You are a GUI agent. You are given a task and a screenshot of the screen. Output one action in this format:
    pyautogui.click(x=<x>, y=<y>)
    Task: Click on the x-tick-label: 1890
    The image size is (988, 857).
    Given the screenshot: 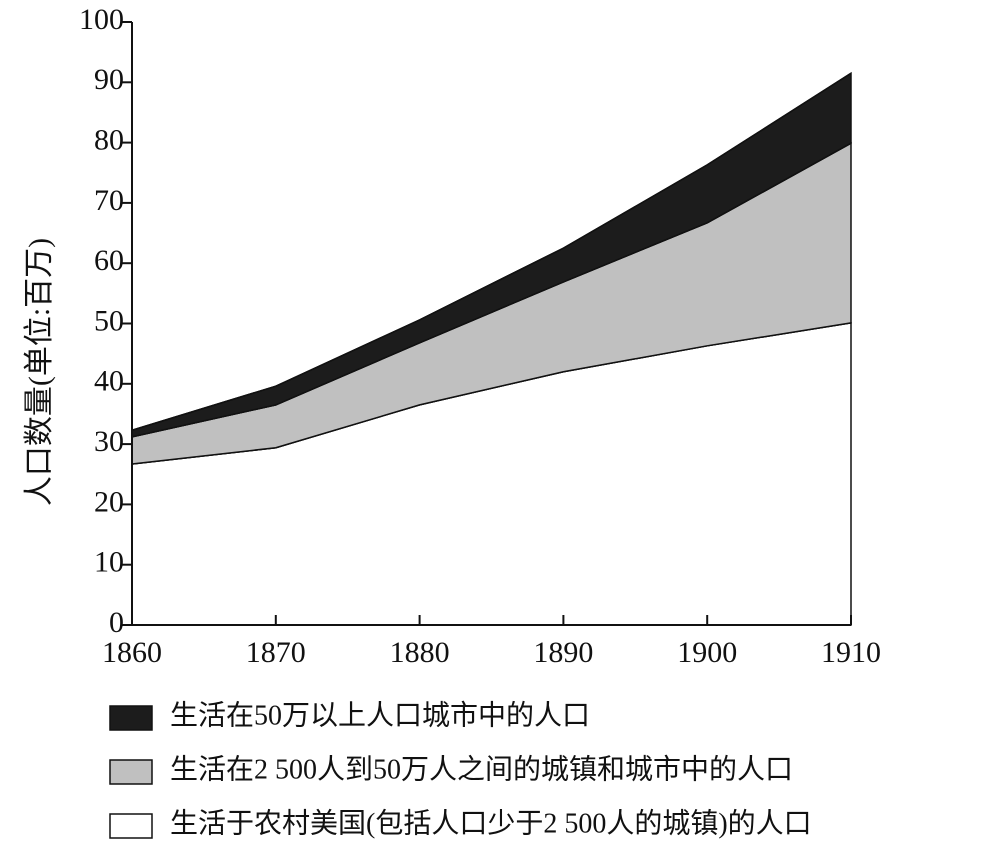 What is the action you would take?
    pyautogui.click(x=563, y=652)
    